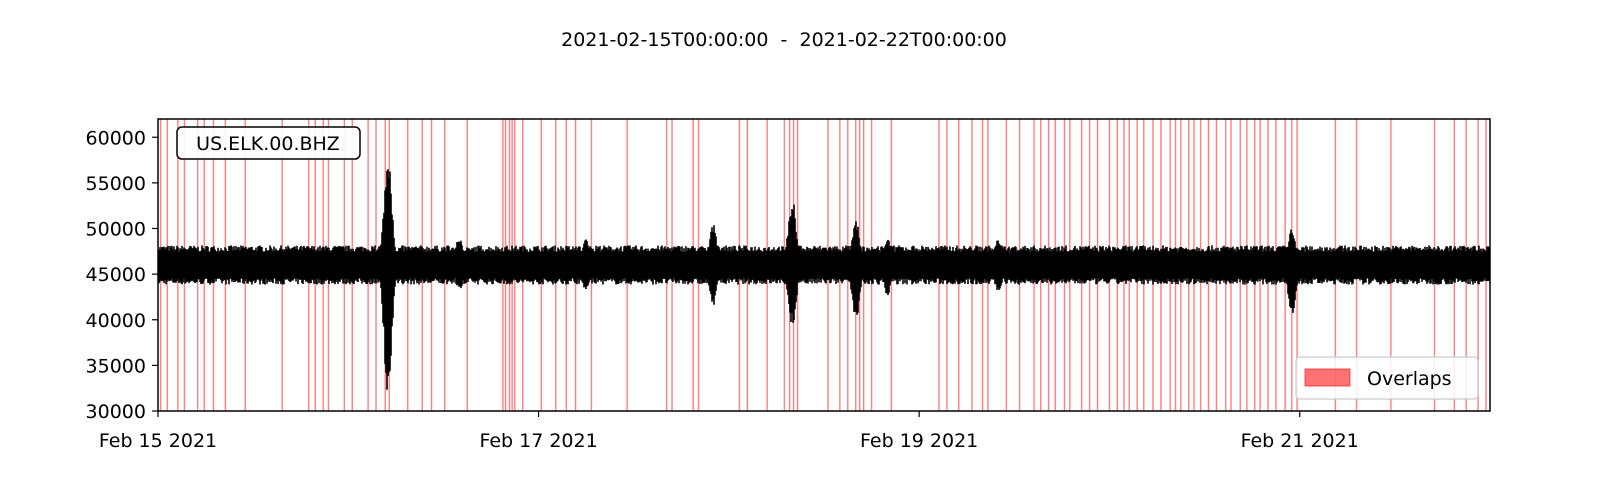 This screenshot has width=1600, height=500. I want to click on y-tick-label: 60000, so click(116, 138).